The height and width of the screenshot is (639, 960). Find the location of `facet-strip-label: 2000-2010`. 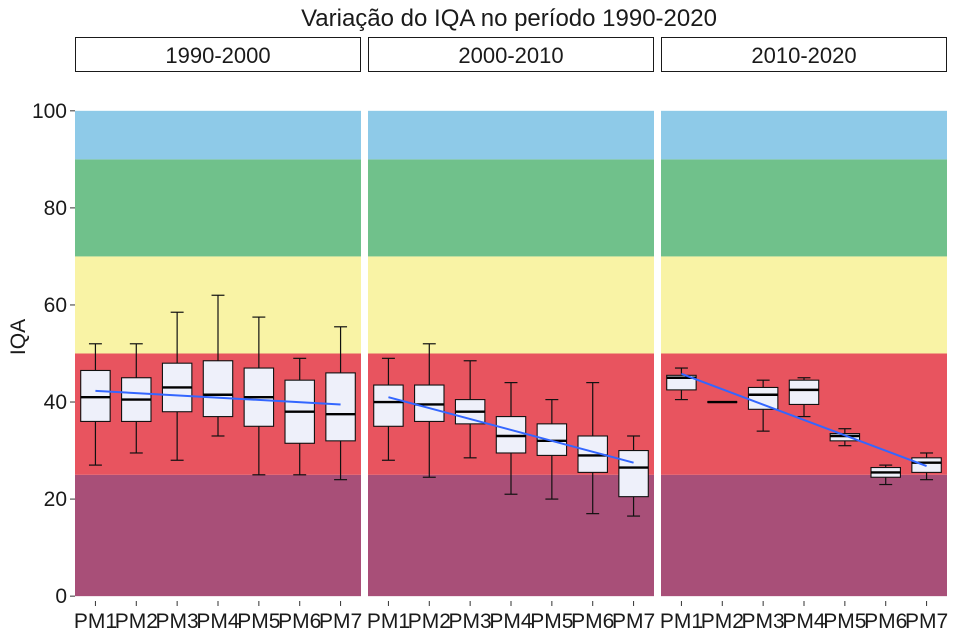

facet-strip-label: 2000-2010 is located at coordinates (510, 55).